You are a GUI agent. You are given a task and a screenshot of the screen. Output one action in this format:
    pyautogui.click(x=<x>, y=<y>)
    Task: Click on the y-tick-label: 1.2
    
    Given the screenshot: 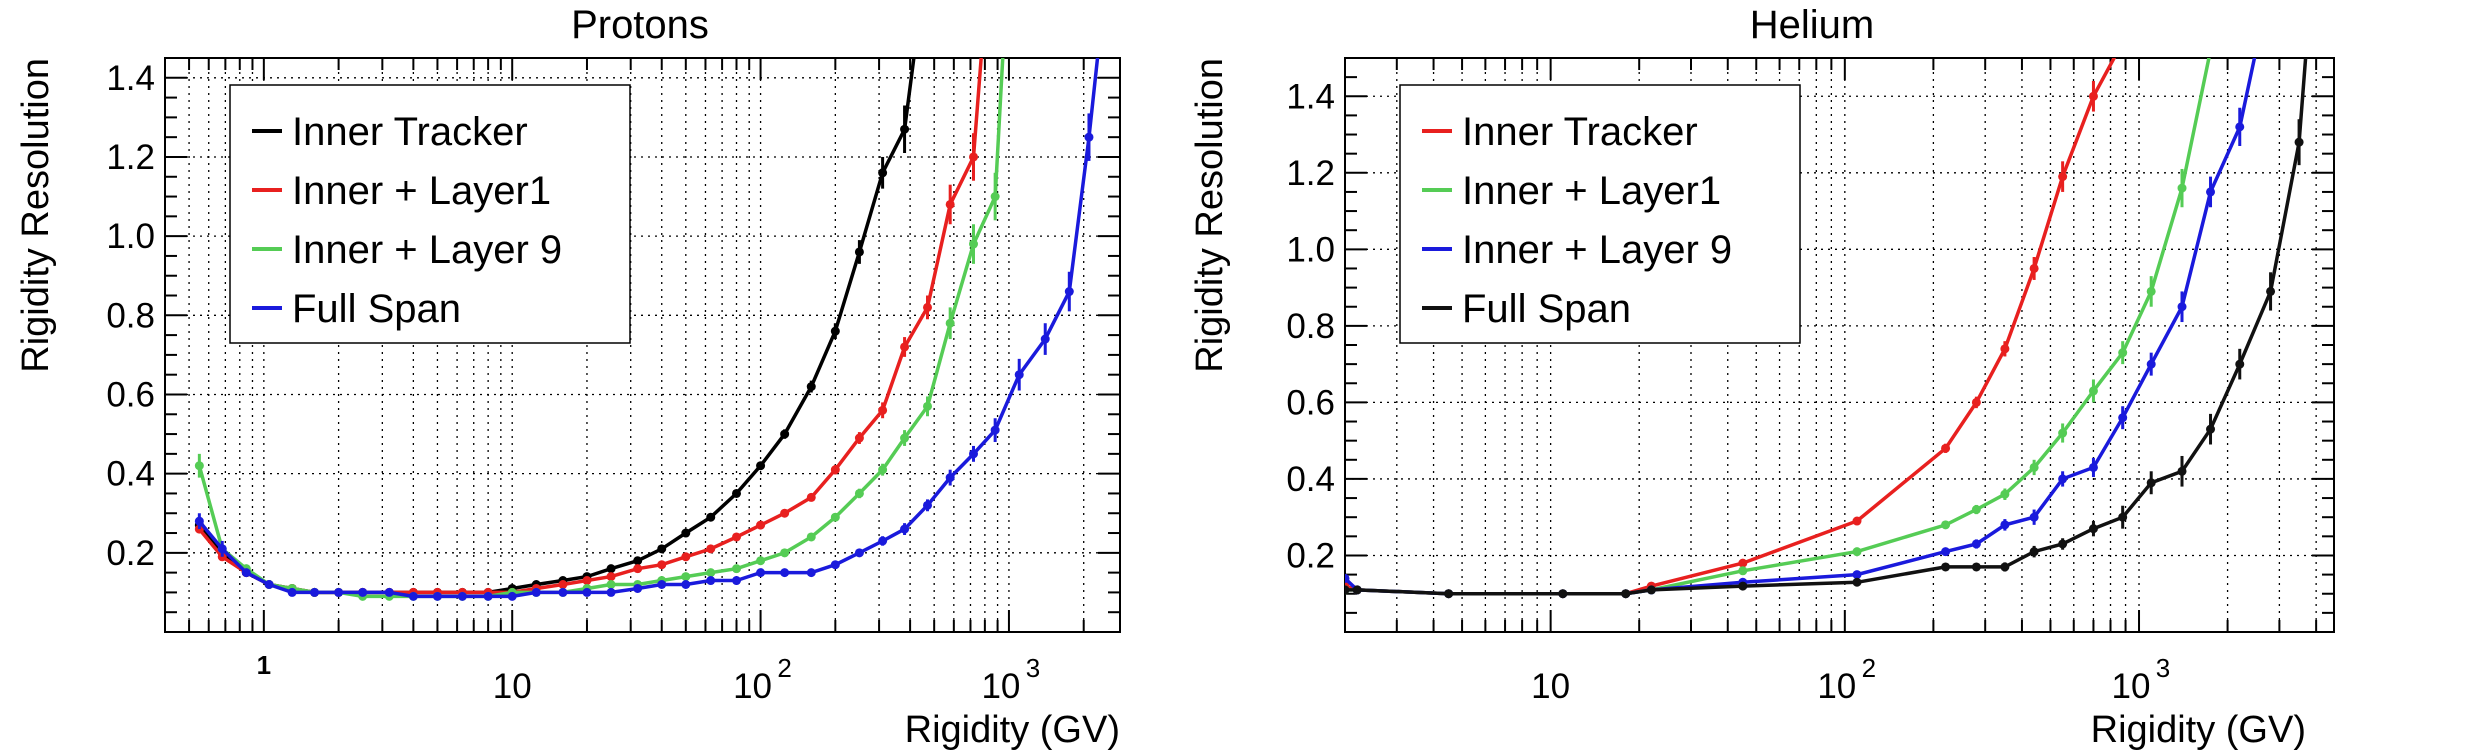 What is the action you would take?
    pyautogui.click(x=130, y=157)
    